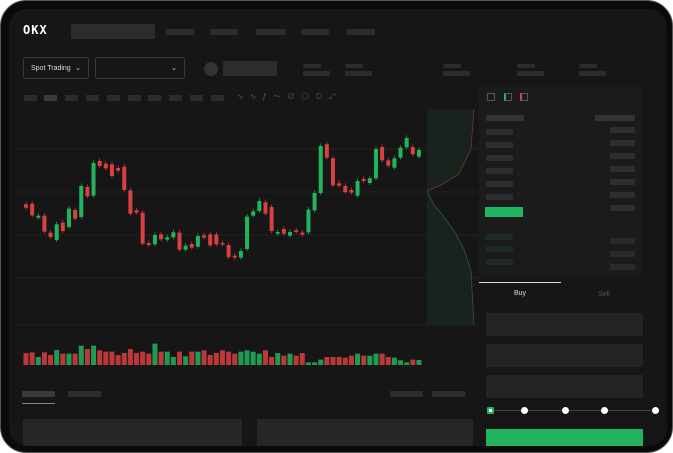  What do you see at coordinates (250, 68) in the screenshot?
I see `pair-price` at bounding box center [250, 68].